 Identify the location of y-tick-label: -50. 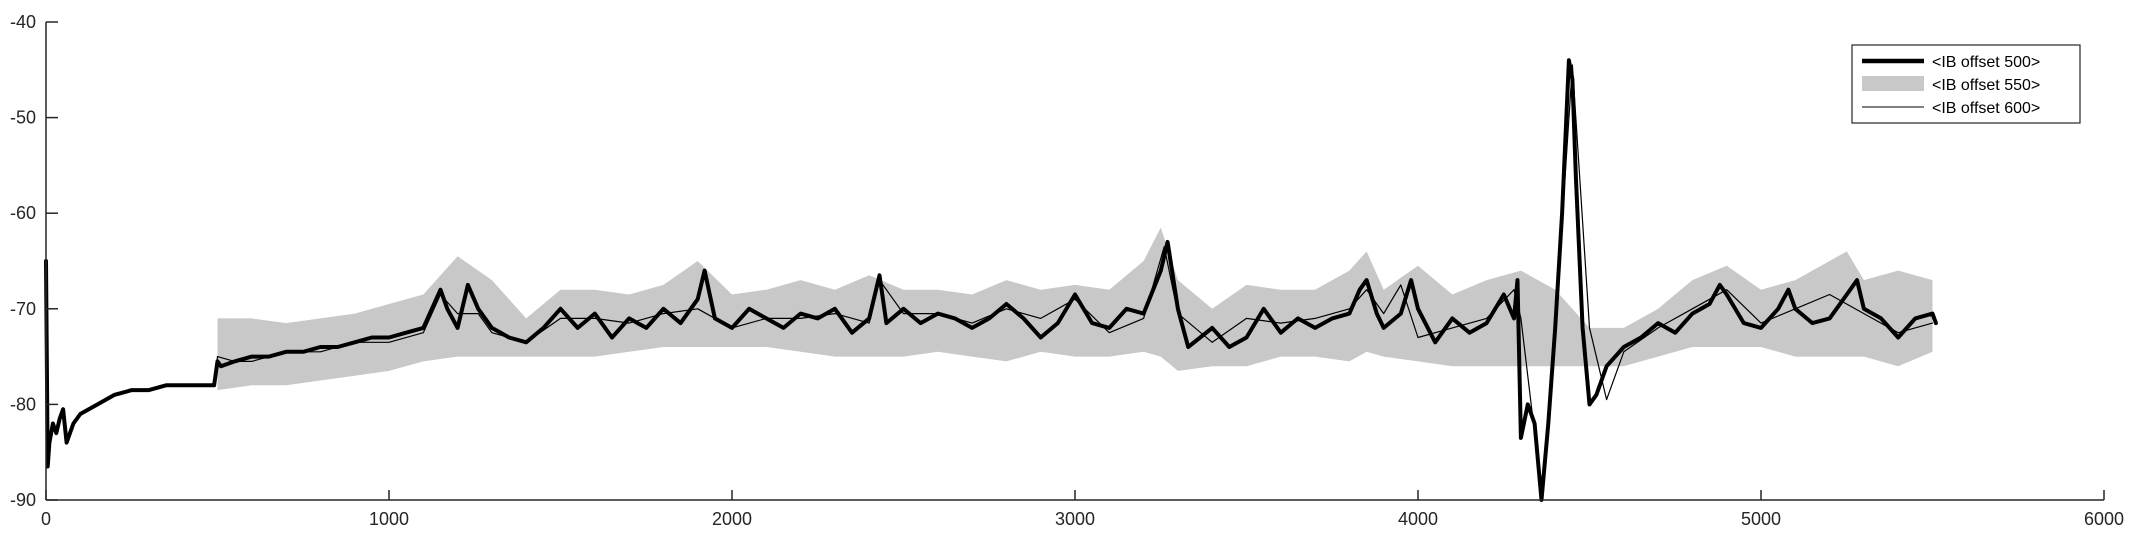
(23, 118).